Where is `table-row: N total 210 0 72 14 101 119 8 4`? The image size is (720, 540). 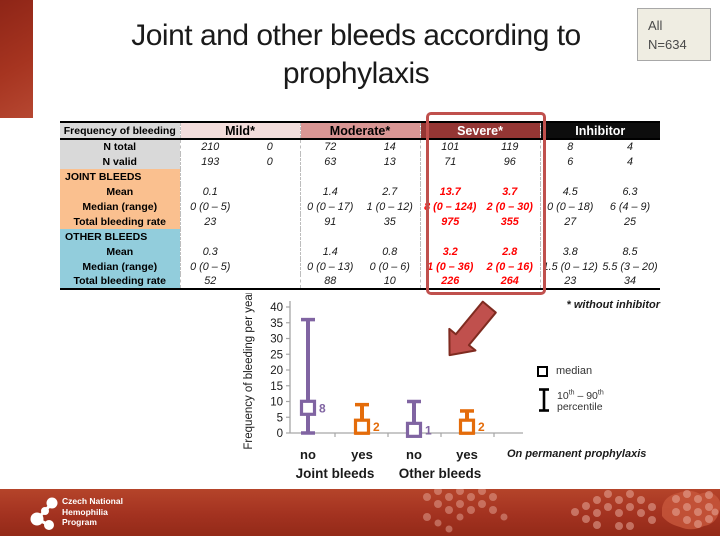
table-row: N total 210 0 72 14 101 119 8 4 is located at coordinates (360, 146).